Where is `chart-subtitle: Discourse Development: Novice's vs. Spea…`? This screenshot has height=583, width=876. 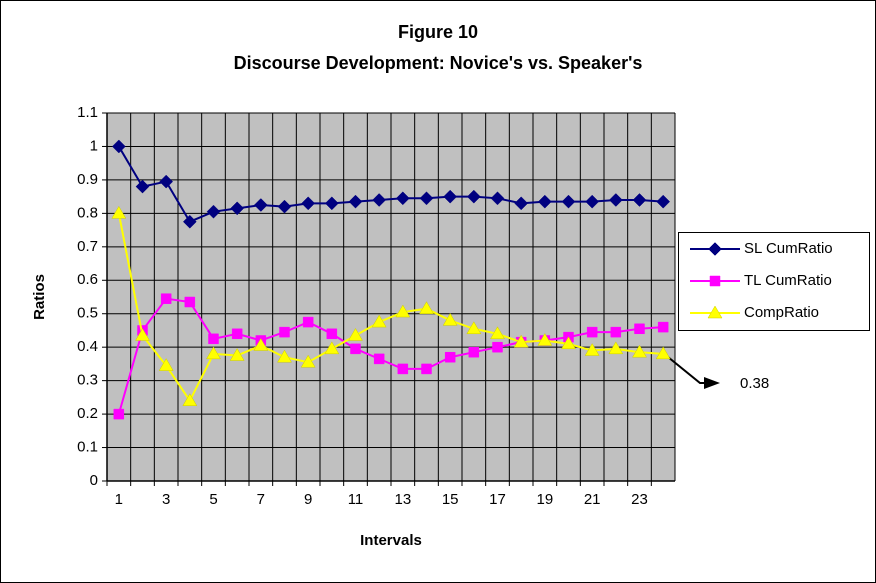 chart-subtitle: Discourse Development: Novice's vs. Spea… is located at coordinates (438, 63).